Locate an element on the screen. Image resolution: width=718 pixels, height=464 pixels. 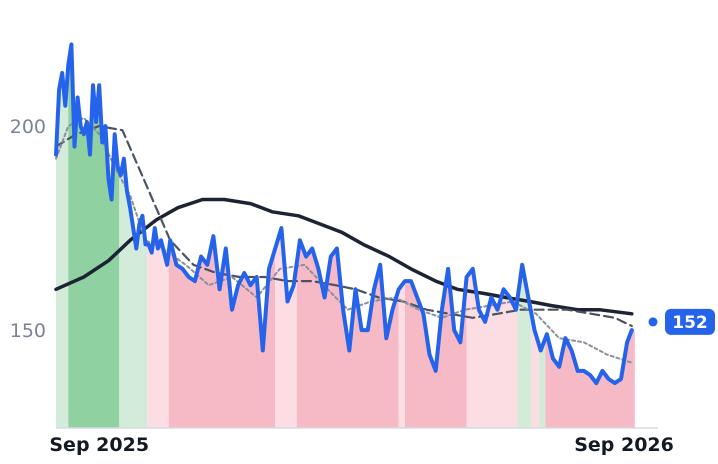
last-value-badge: 152 is located at coordinates (681, 321).